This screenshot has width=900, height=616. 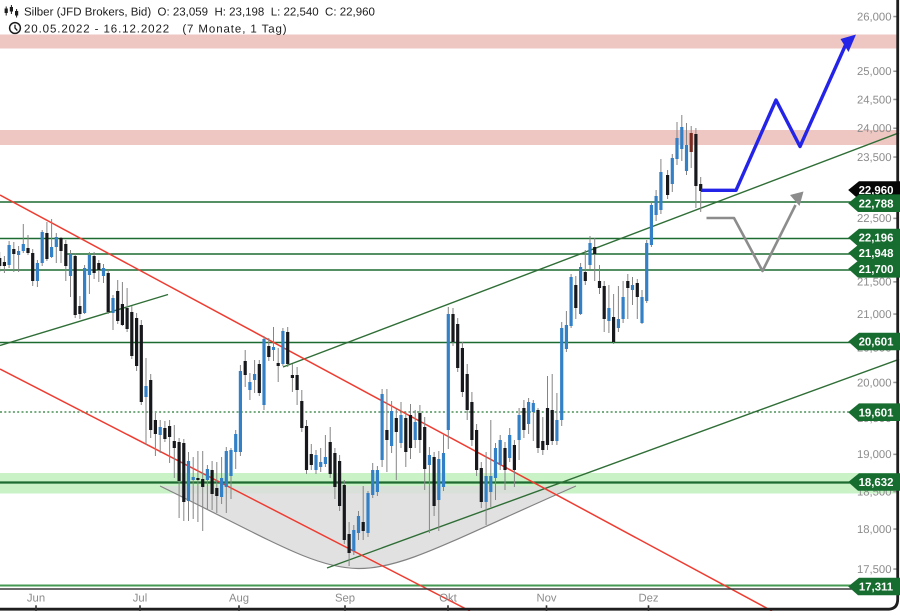 What do you see at coordinates (876, 191) in the screenshot?
I see `svg-text: 22,960` at bounding box center [876, 191].